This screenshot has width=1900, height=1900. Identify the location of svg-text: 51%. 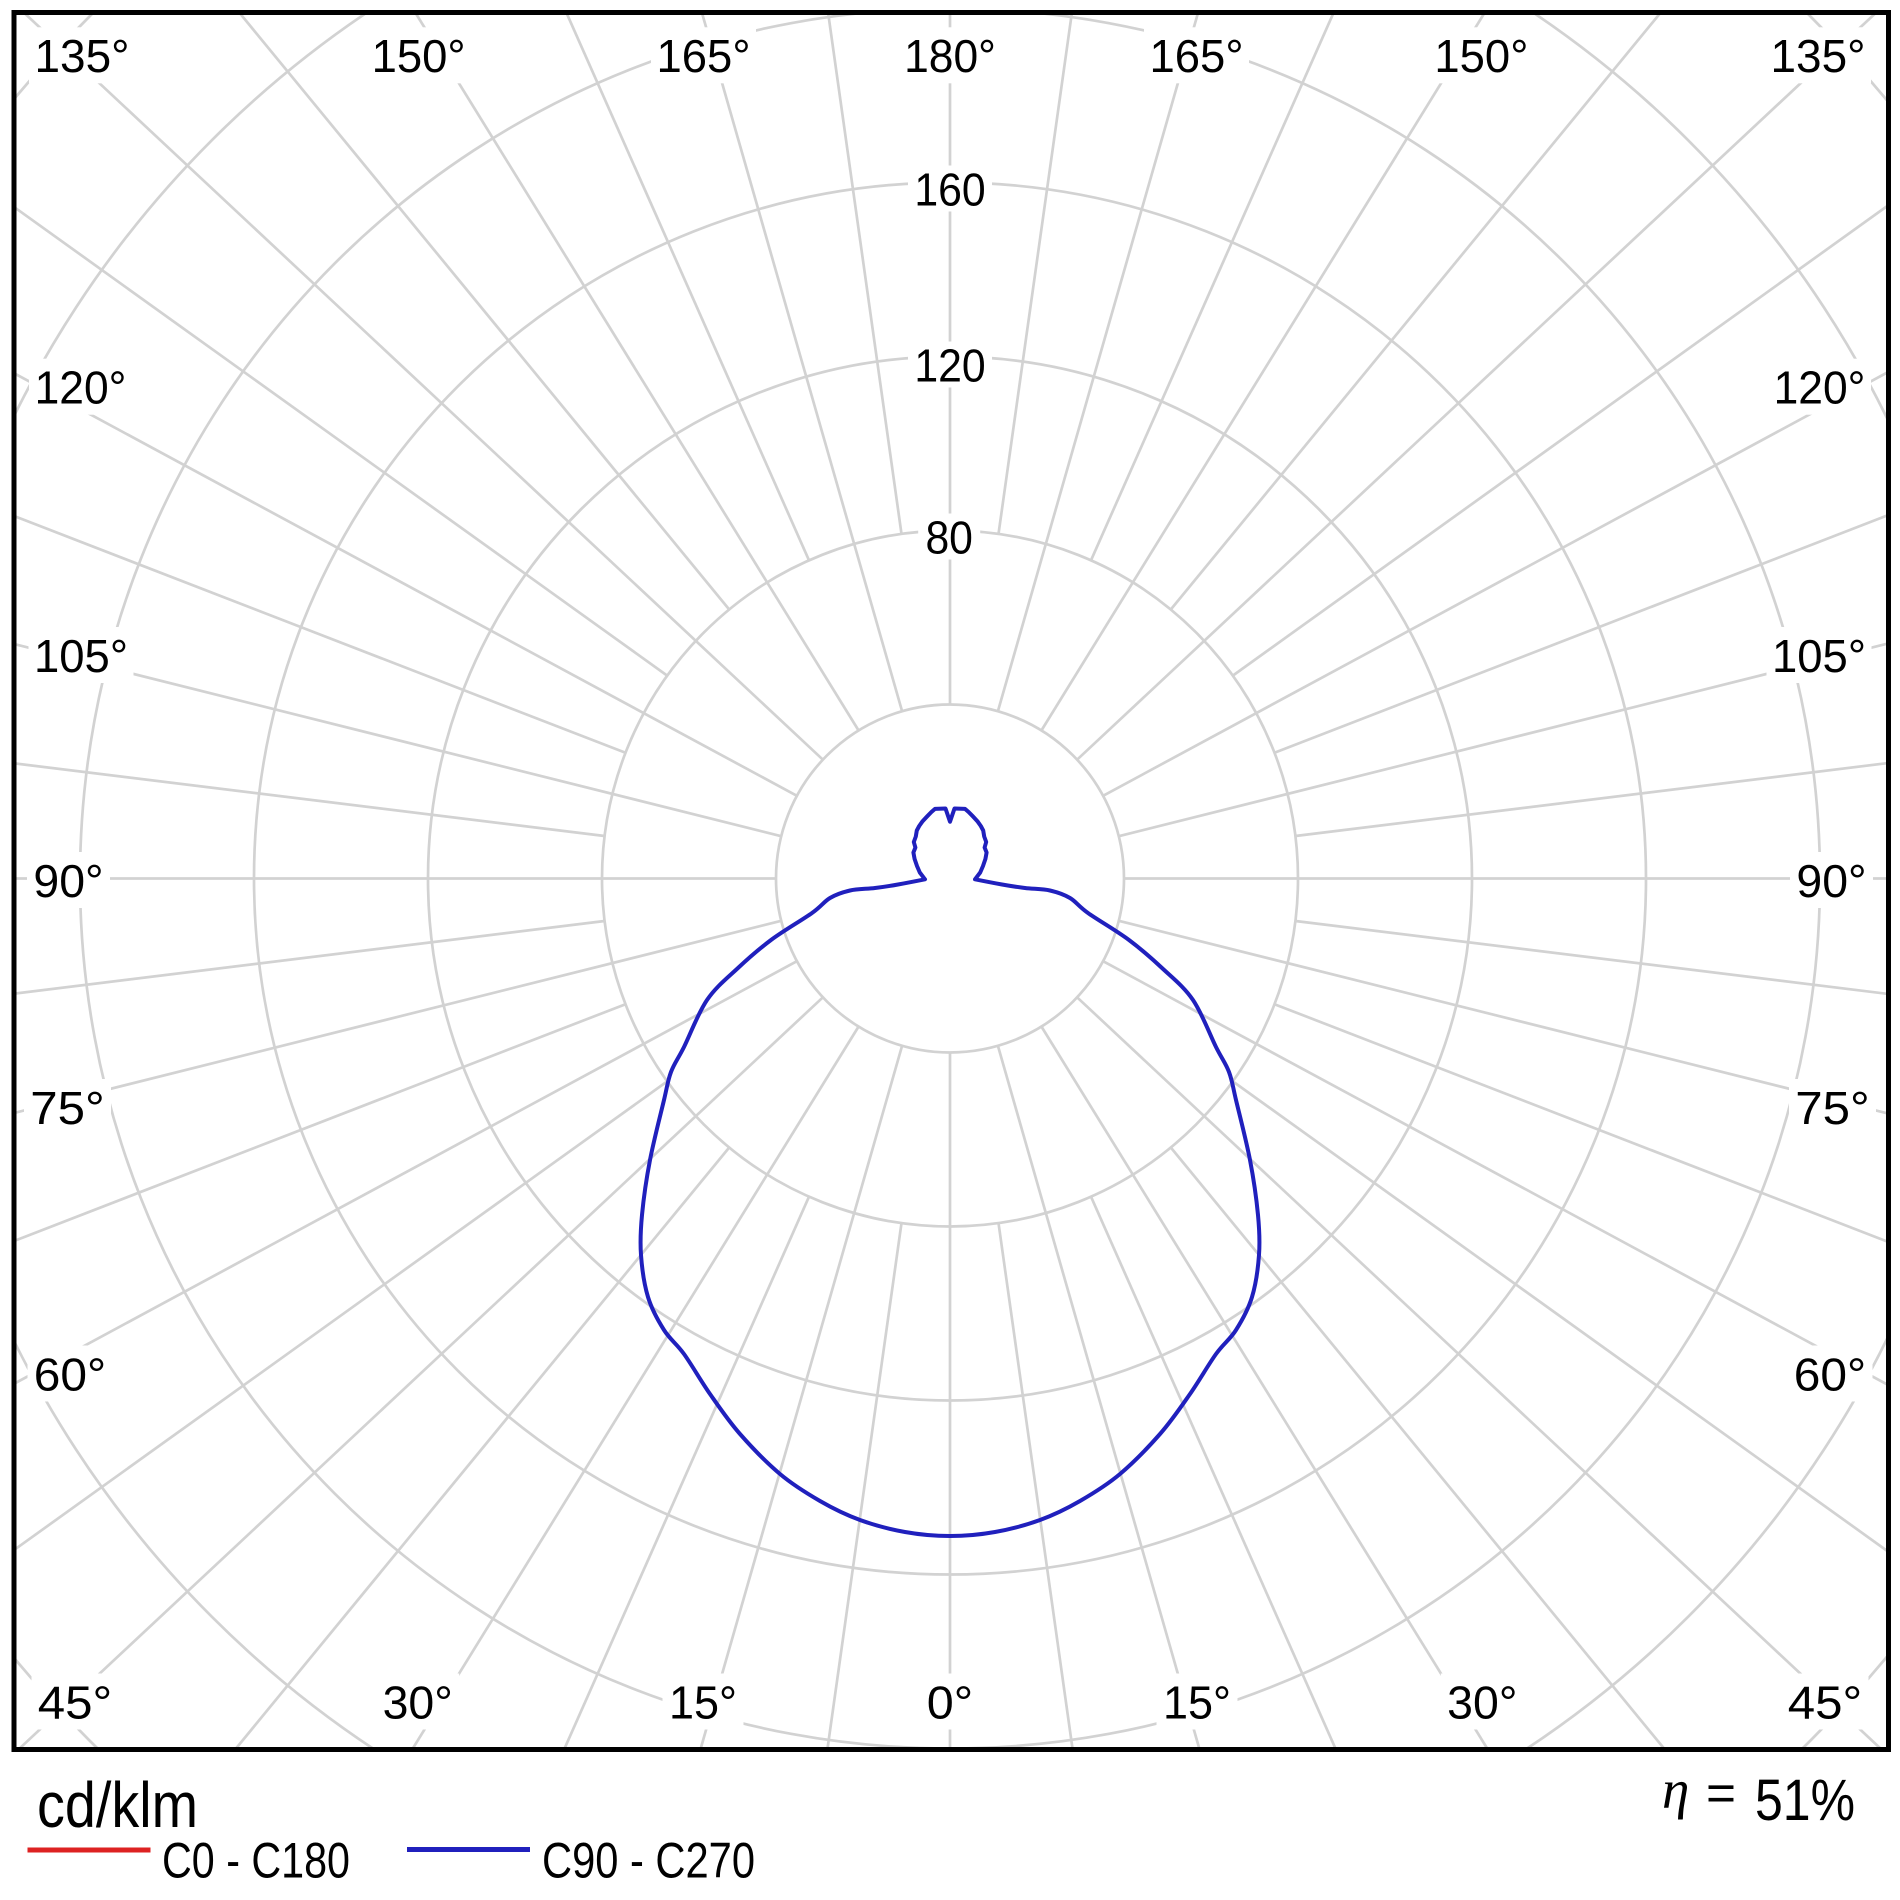
(1805, 1800).